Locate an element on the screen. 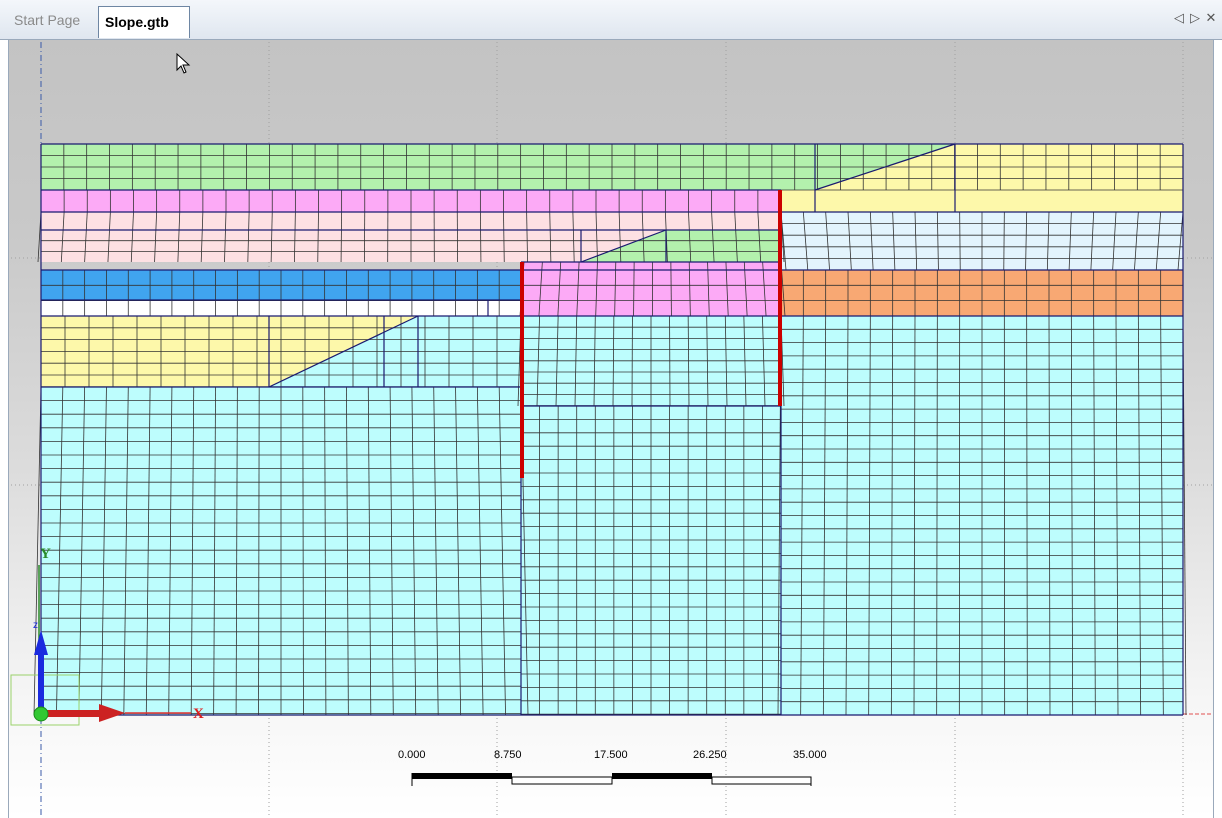 This screenshot has height=818, width=1222. tab-slope-gtb: Slope.gtb is located at coordinates (144, 22).